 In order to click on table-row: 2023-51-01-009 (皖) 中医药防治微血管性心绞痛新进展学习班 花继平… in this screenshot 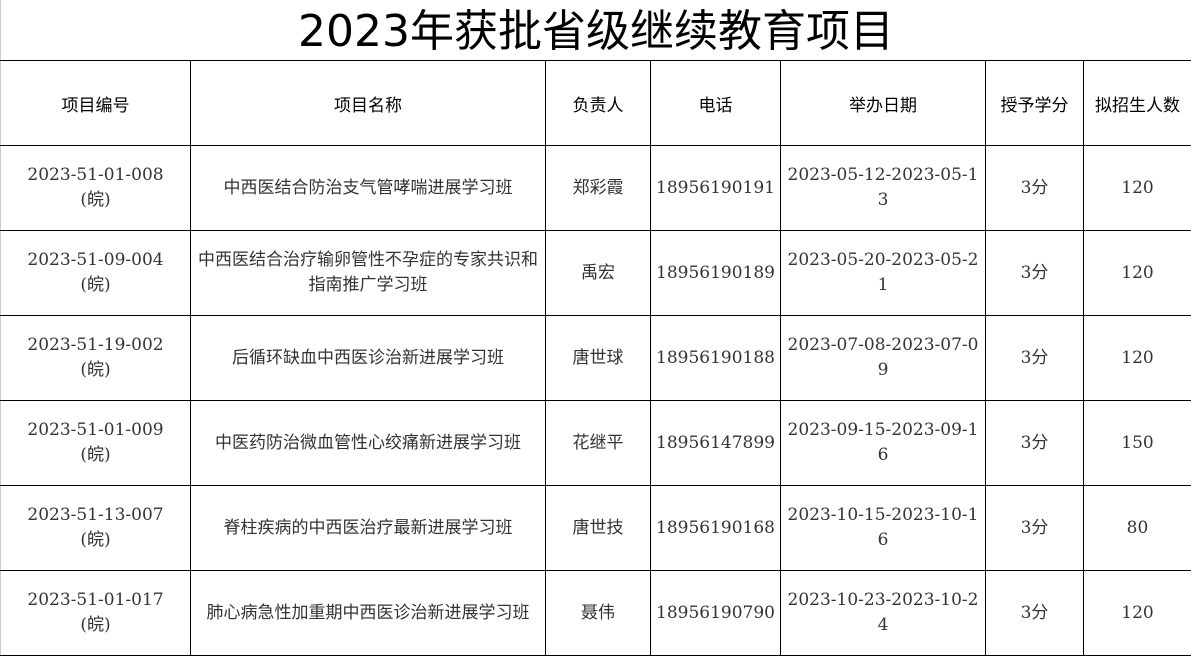, I will do `click(595, 443)`.